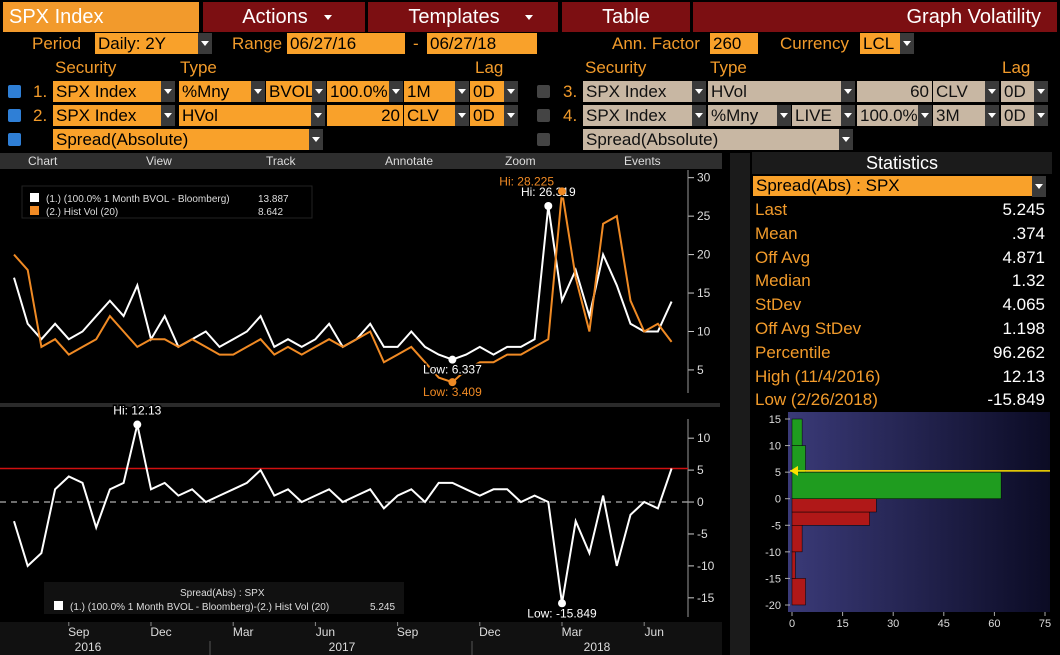 The height and width of the screenshot is (655, 1060). I want to click on legend-box, so click(224, 598).